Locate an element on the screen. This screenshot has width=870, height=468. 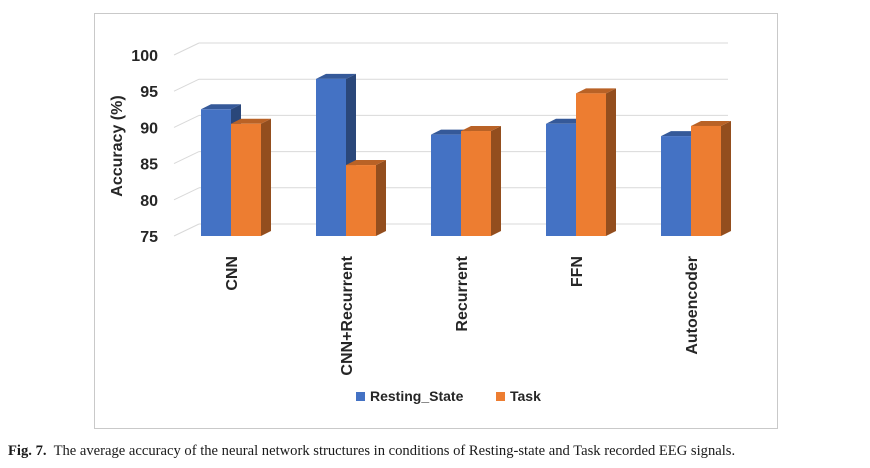
legend: Resting_State Task is located at coordinates (448, 396).